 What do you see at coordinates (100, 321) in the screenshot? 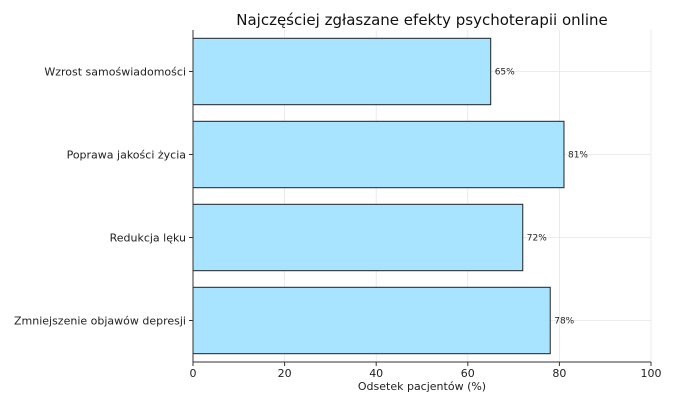
I see `category-label: Zmniejszenie objawów depresji` at bounding box center [100, 321].